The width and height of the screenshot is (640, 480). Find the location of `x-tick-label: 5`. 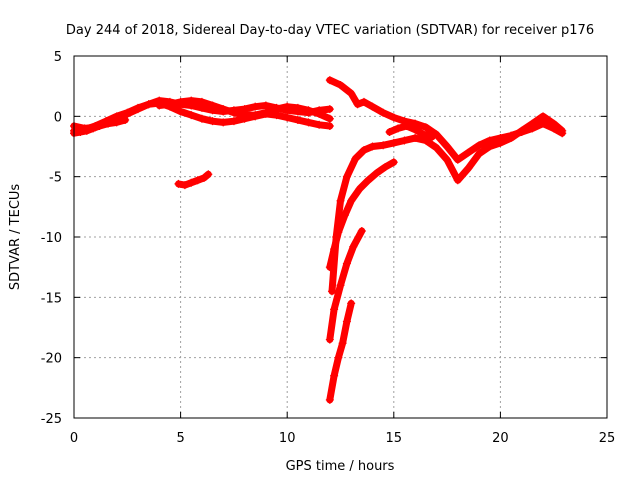

x-tick-label: 5 is located at coordinates (180, 438).